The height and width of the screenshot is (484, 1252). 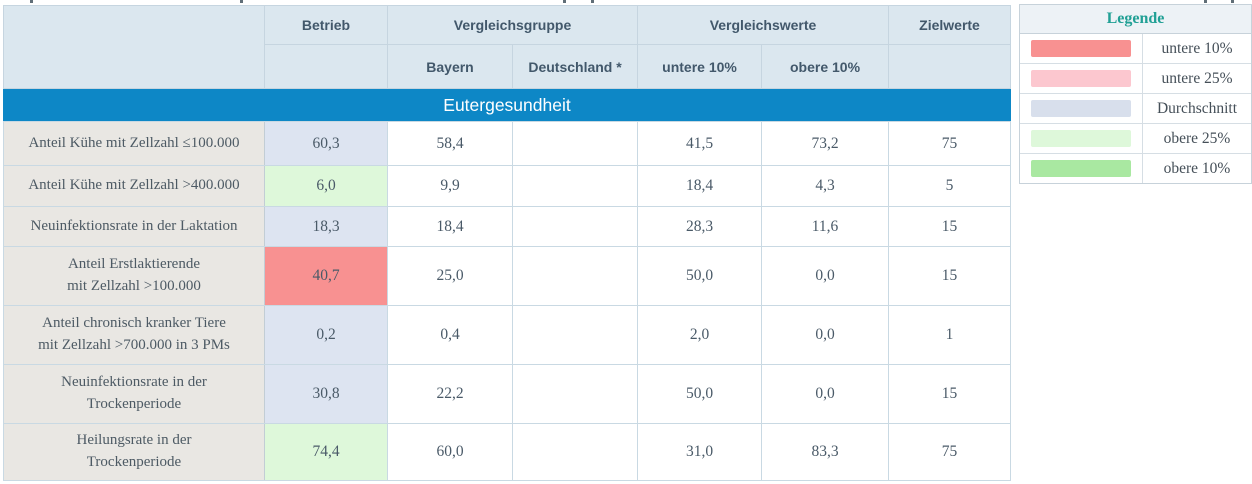 I want to click on col-header-bayern: Bayern, so click(x=450, y=66).